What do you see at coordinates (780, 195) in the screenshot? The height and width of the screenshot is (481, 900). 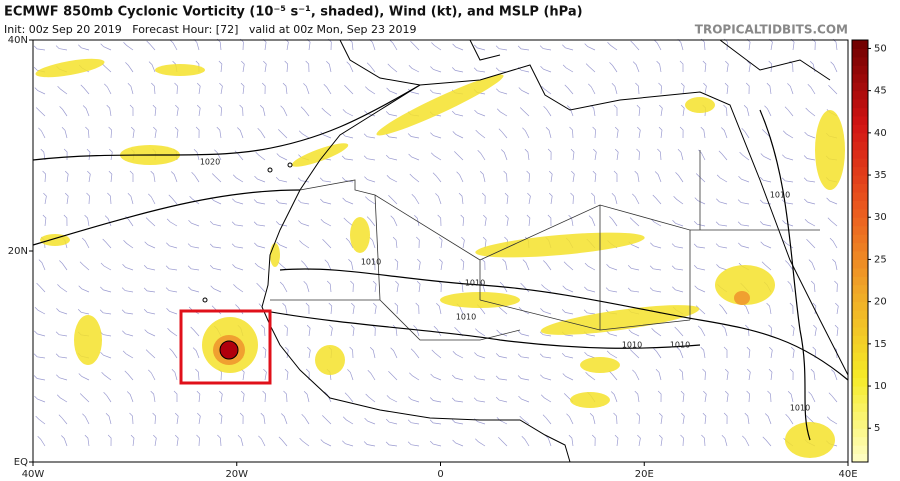 I see `isobar-label: 1010` at bounding box center [780, 195].